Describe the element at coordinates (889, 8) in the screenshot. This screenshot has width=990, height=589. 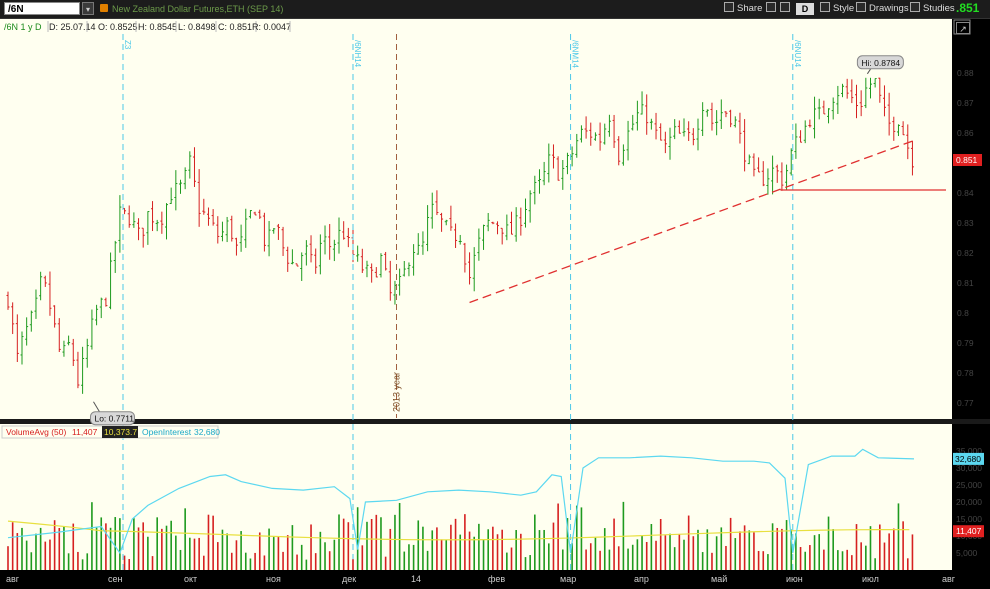
I see `drawings-label: Drawings` at that location.